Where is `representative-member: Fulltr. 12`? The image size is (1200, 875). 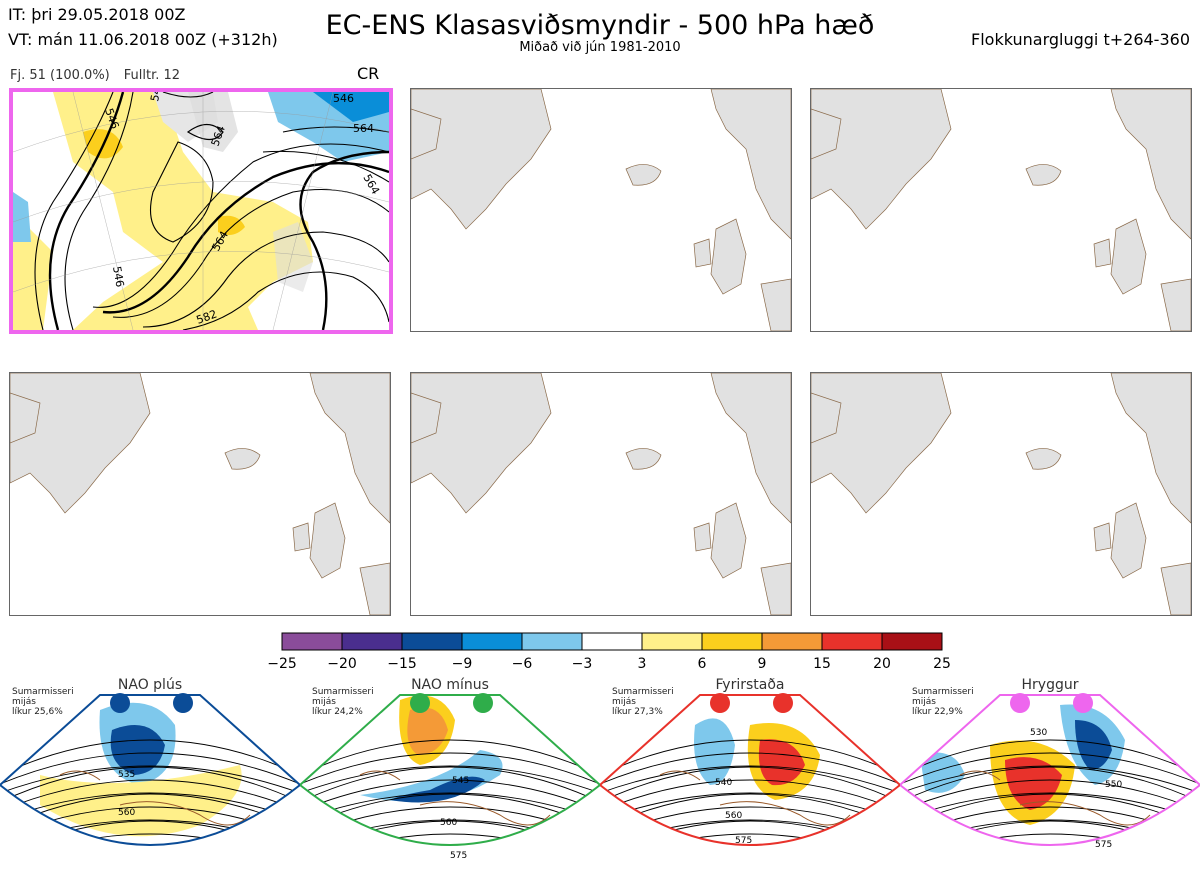 representative-member: Fulltr. 12 is located at coordinates (152, 75).